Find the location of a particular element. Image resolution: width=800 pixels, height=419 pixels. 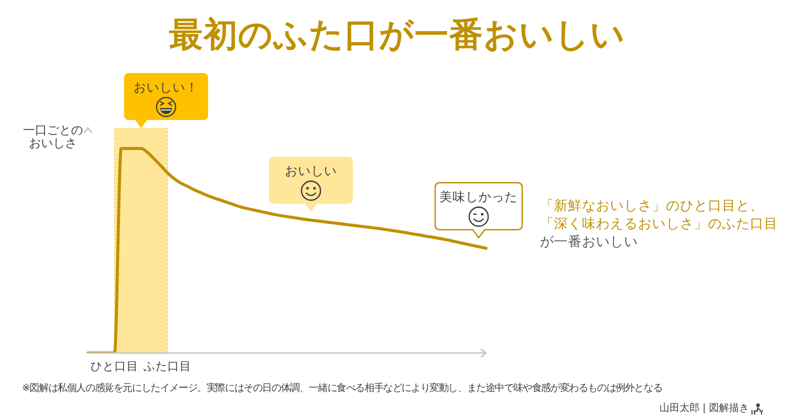

text: 「深く味わえるおいしさ」のふた口目 is located at coordinates (659, 224).